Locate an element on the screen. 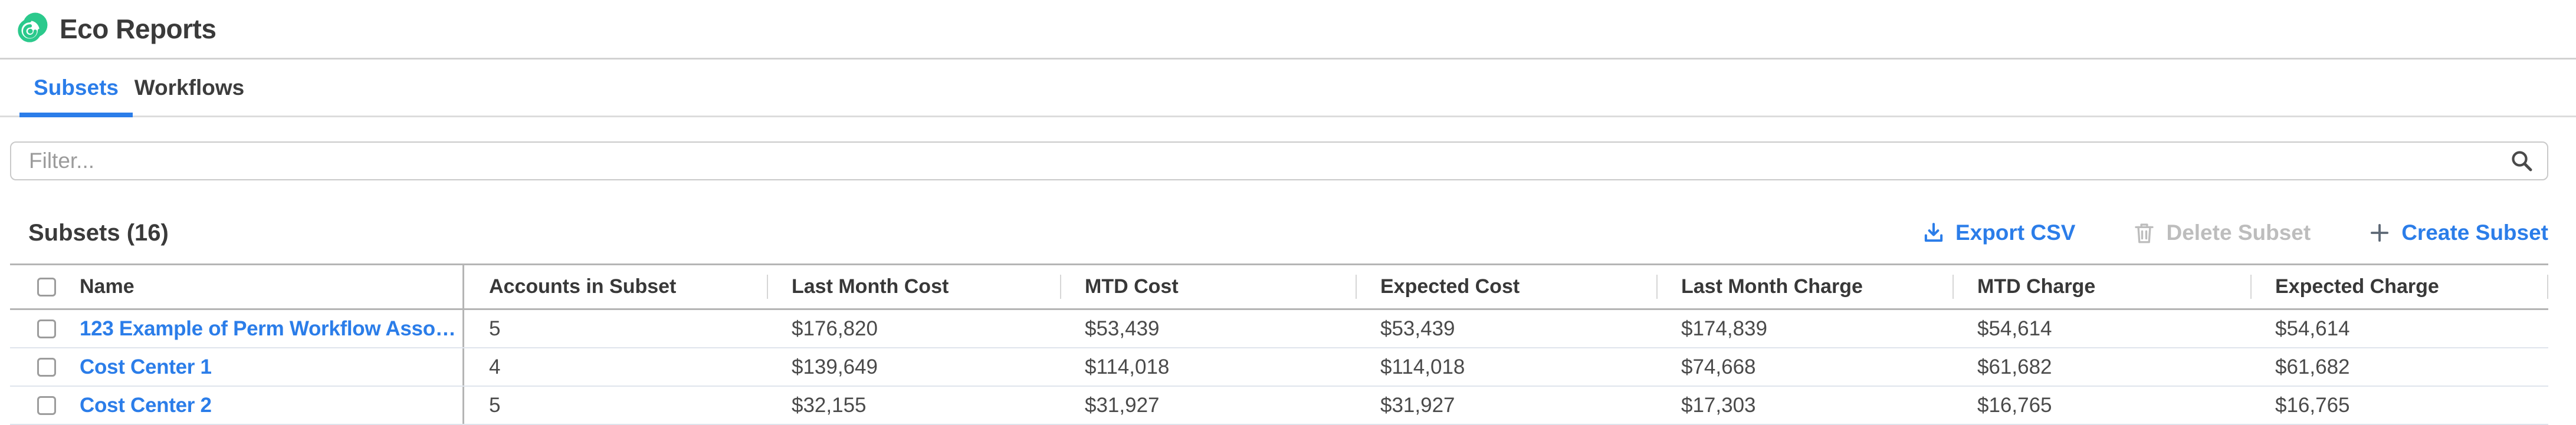 This screenshot has width=2576, height=425. expected-cost-cell: $31,927 is located at coordinates (1417, 405).